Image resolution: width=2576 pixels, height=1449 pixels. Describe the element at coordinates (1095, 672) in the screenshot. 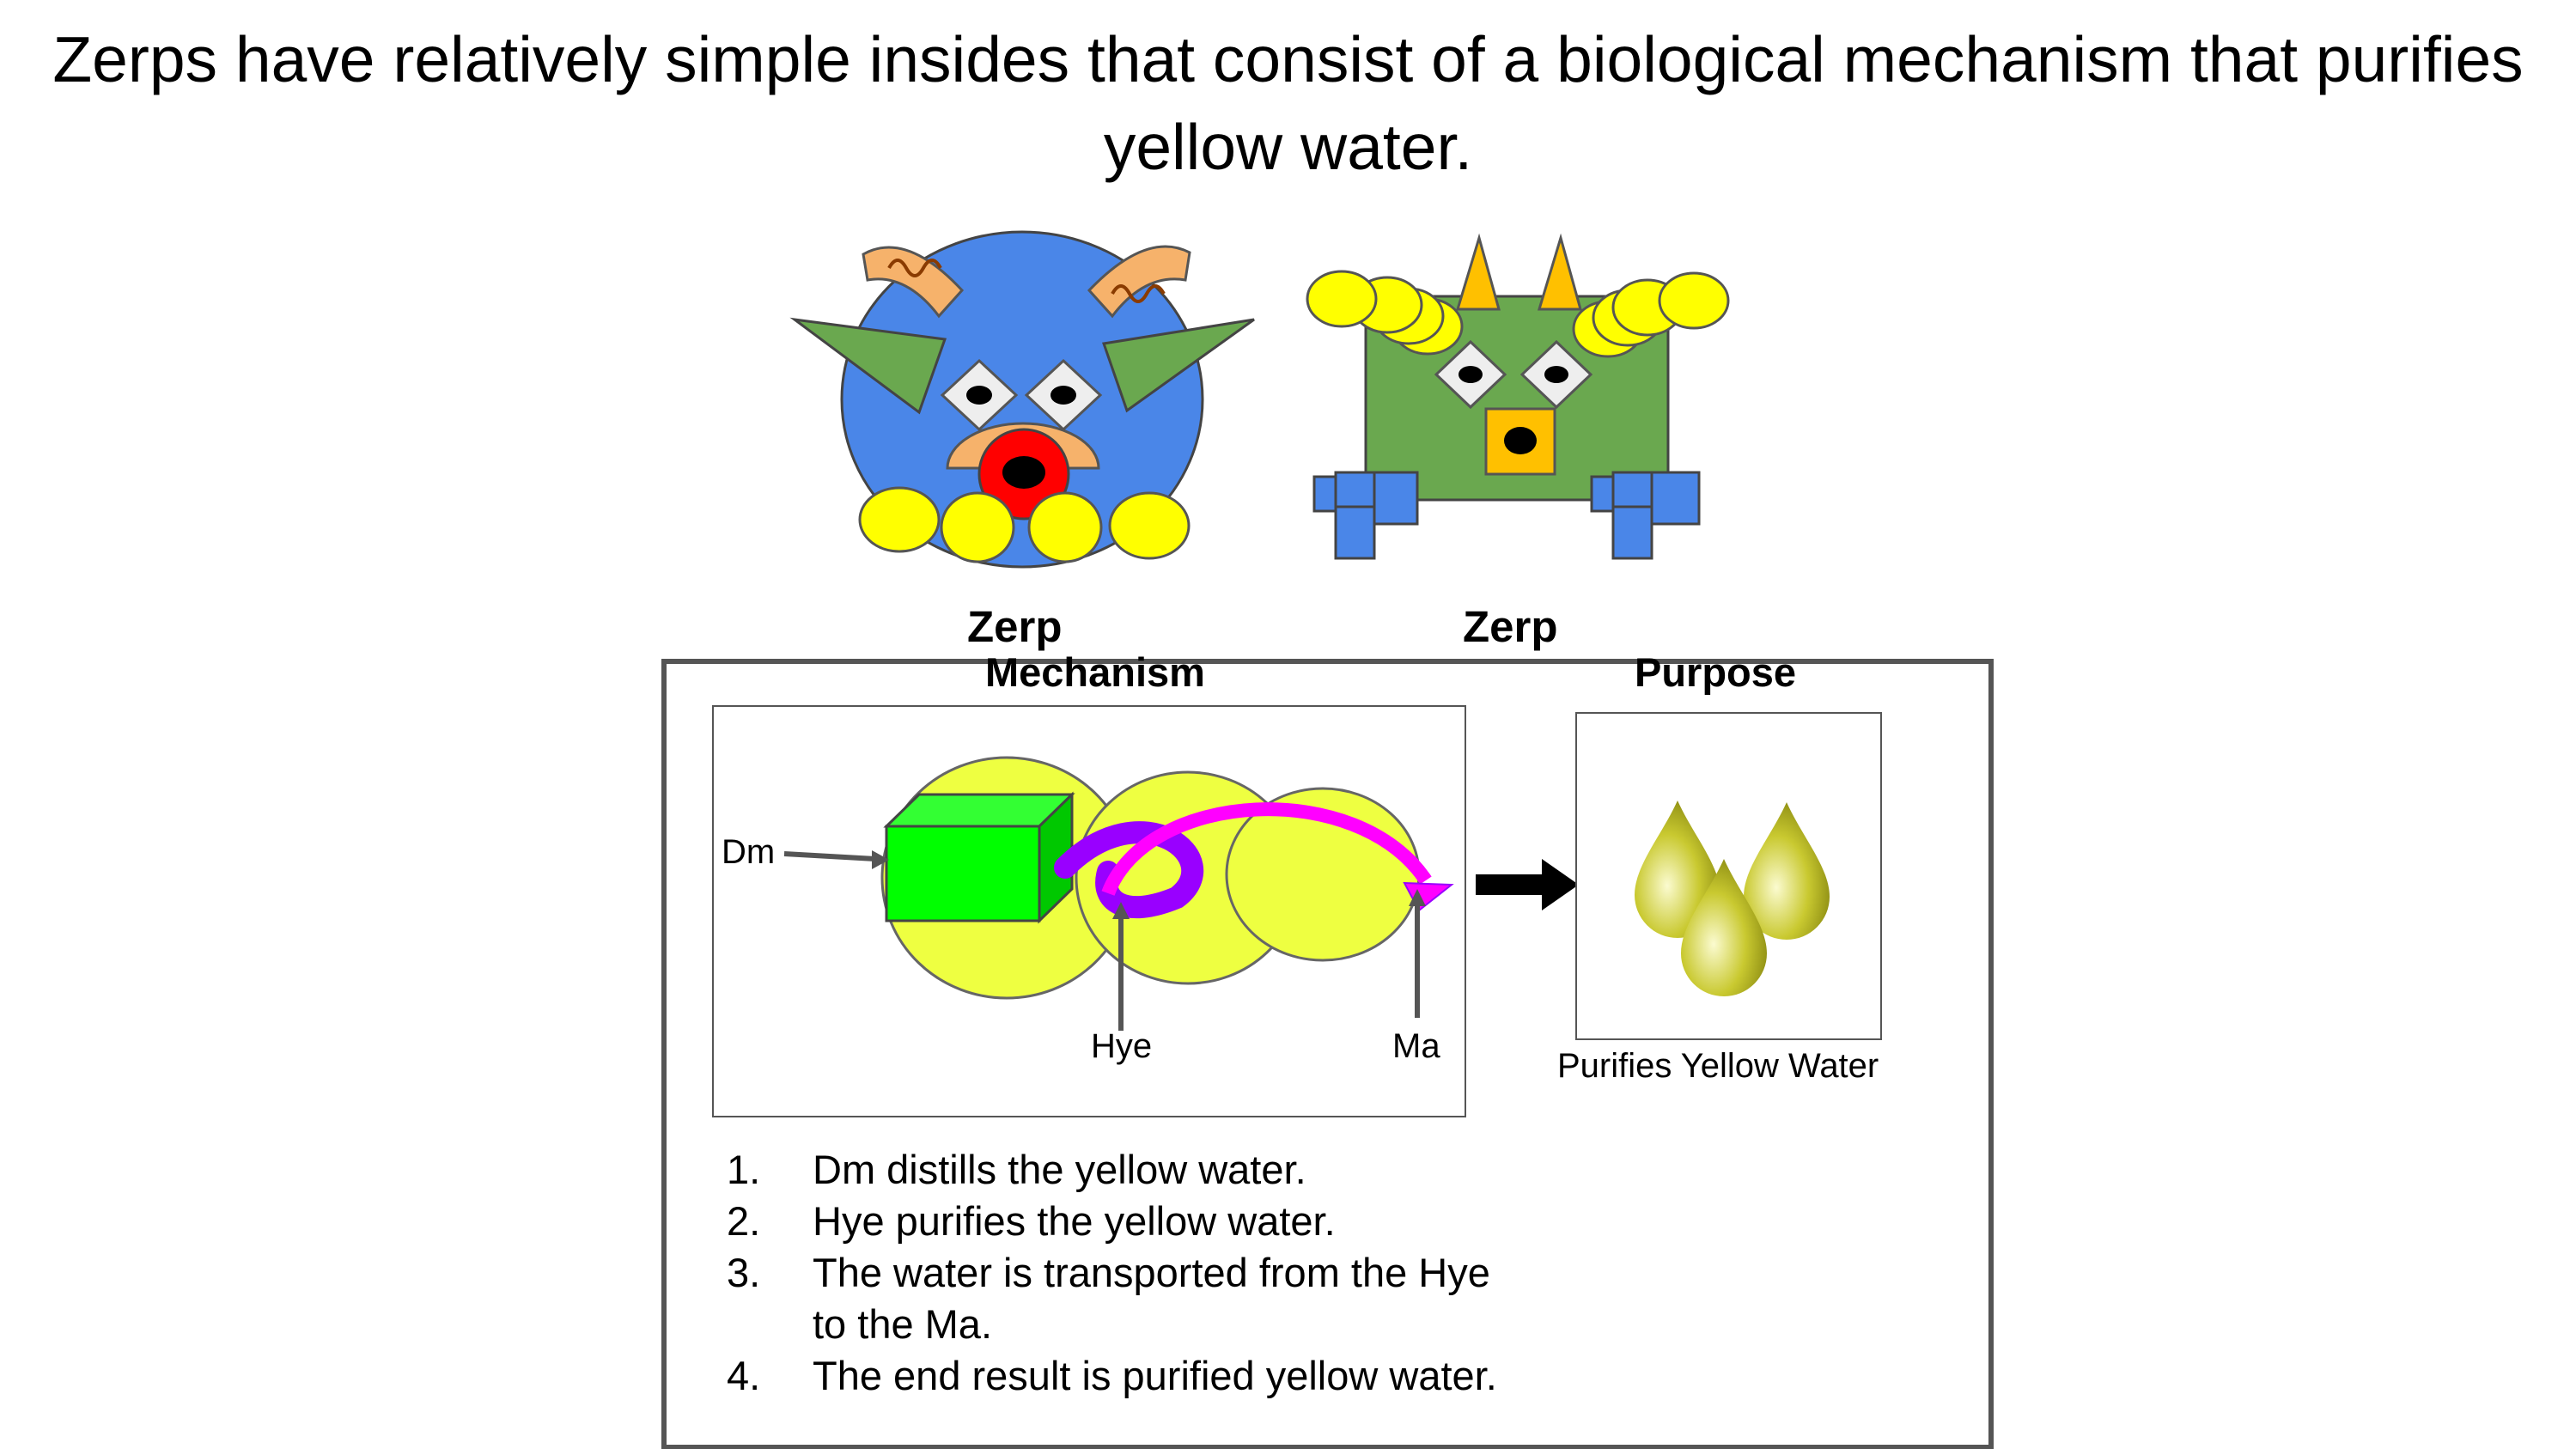

I see `mechanism-heading: Mechanism` at that location.